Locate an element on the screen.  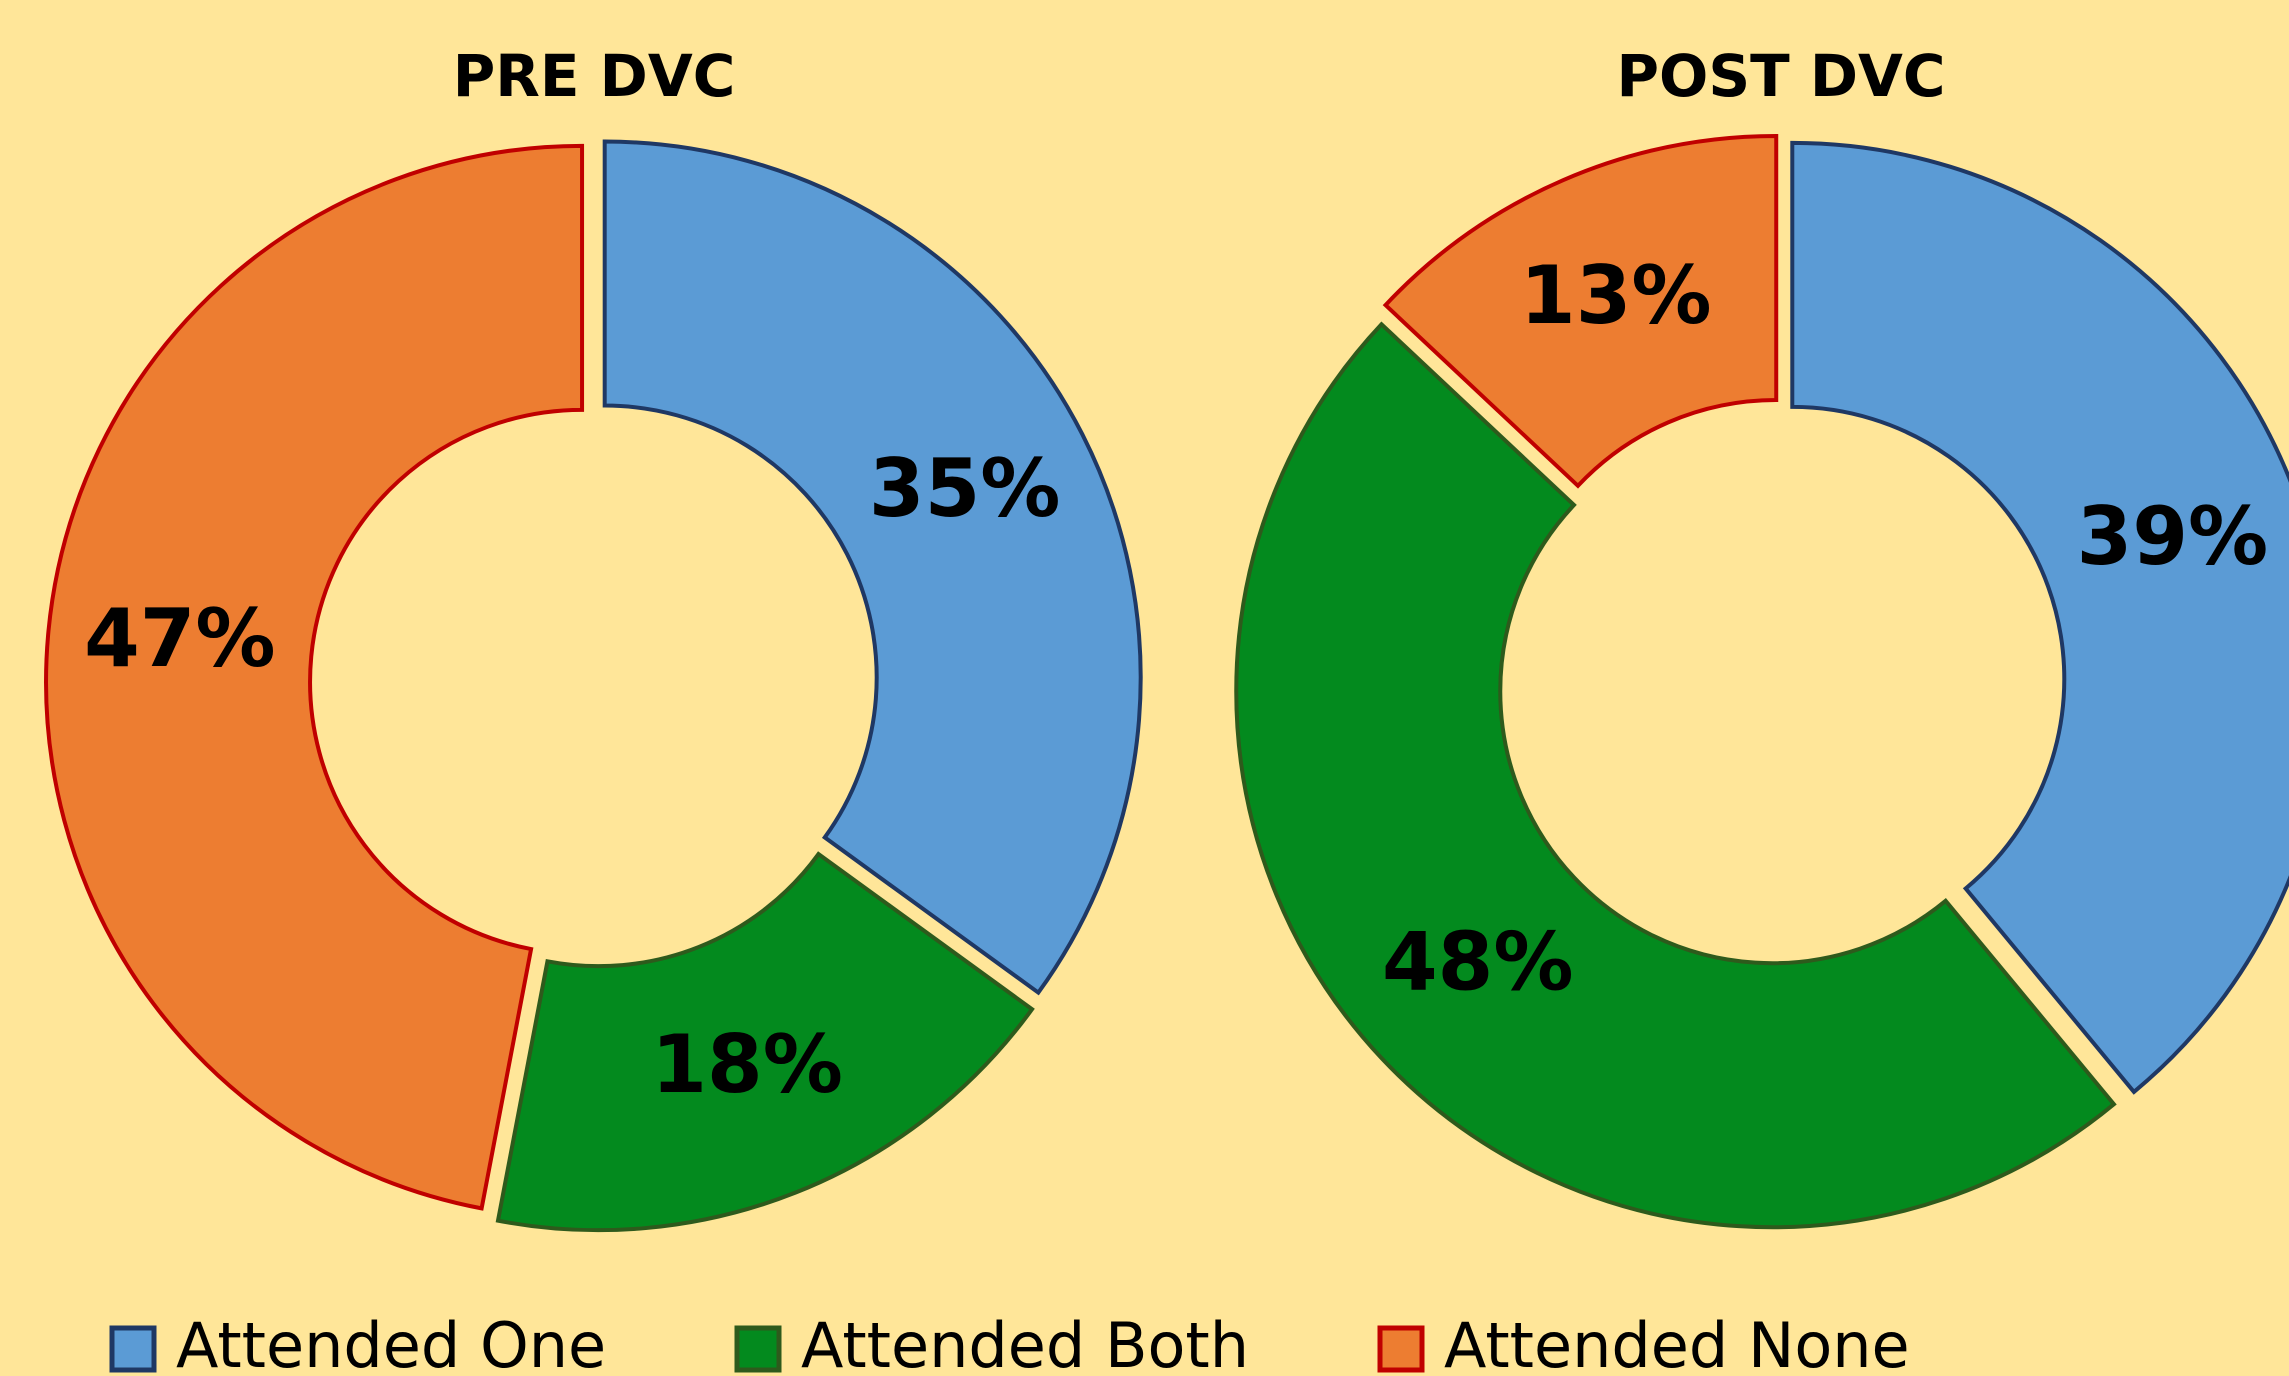
legend-label: Attended Both is located at coordinates (1025, 1342).